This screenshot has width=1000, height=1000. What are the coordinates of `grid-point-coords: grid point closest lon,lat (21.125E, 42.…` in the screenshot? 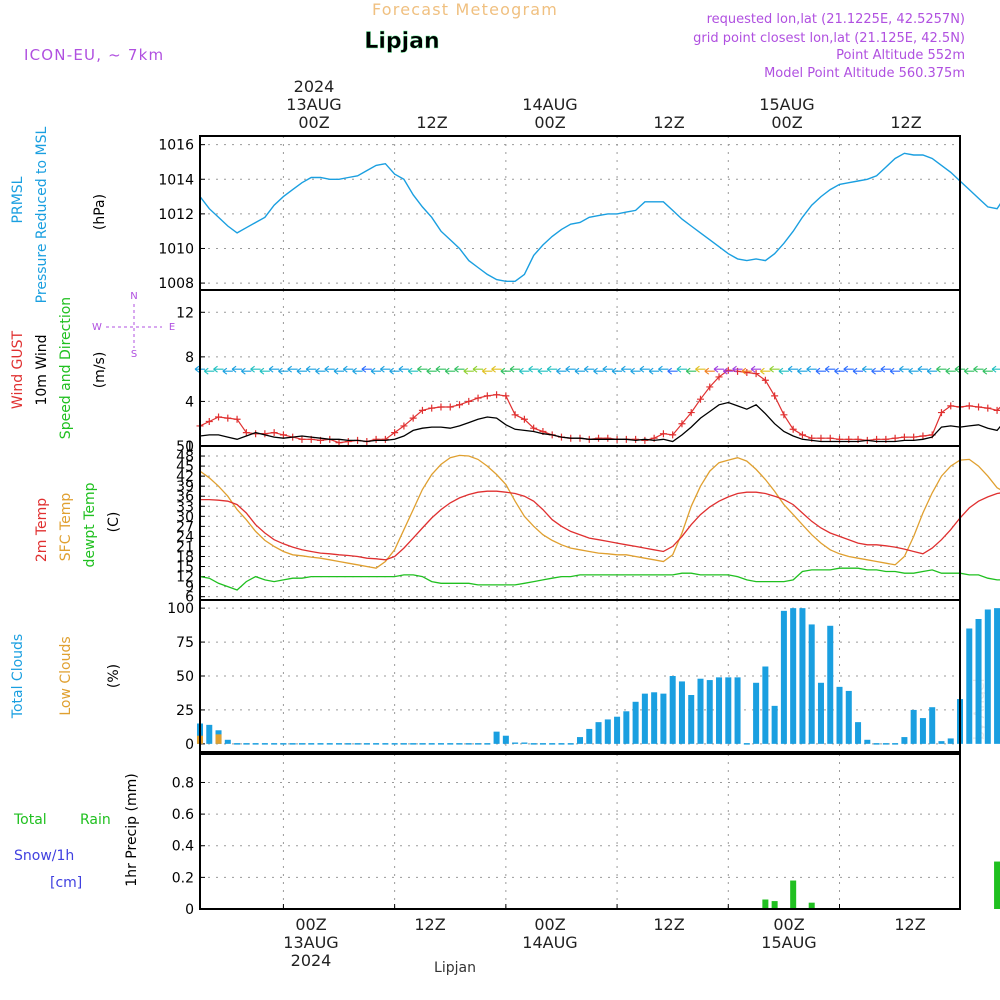 It's located at (829, 38).